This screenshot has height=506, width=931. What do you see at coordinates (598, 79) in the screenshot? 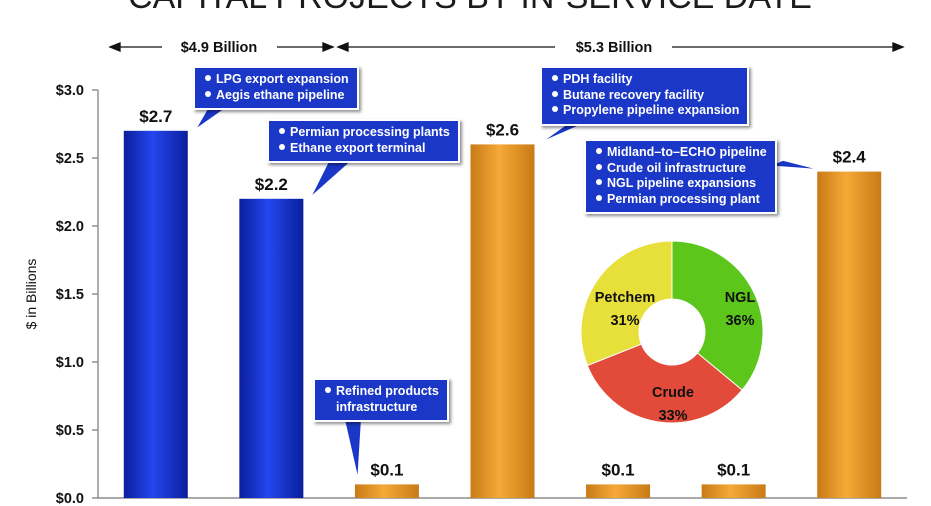
I see `callout-text: PDH facility` at bounding box center [598, 79].